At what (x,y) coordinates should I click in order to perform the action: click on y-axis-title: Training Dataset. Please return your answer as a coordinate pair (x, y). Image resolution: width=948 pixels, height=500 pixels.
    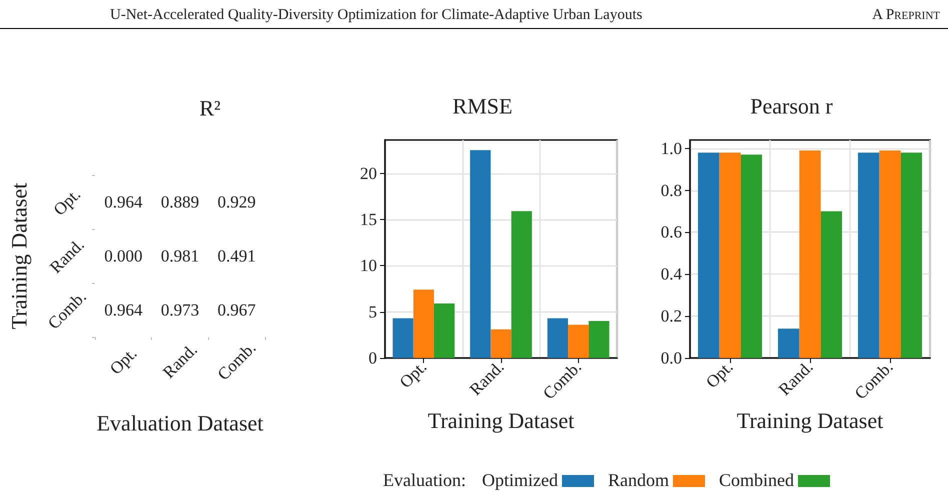
    Looking at the image, I should click on (19, 256).